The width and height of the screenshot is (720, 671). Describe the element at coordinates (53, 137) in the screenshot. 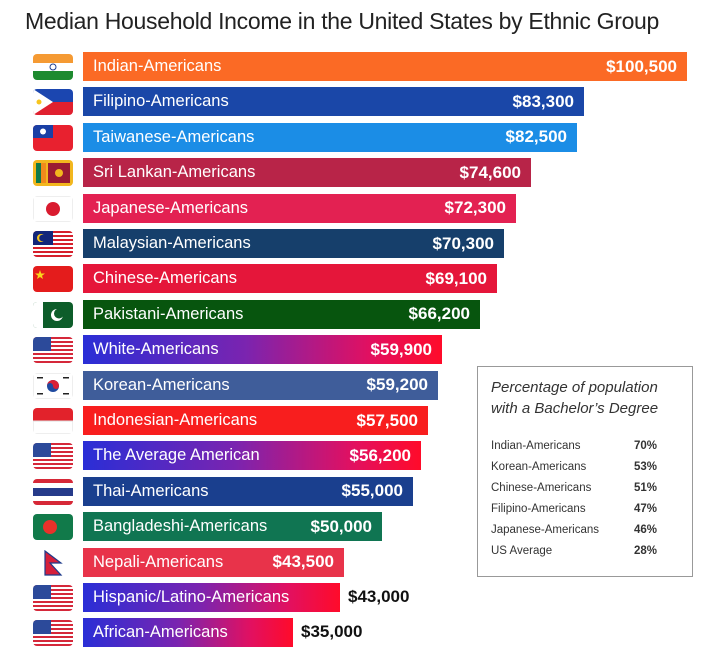

I see `taiwan-flag-icon` at that location.